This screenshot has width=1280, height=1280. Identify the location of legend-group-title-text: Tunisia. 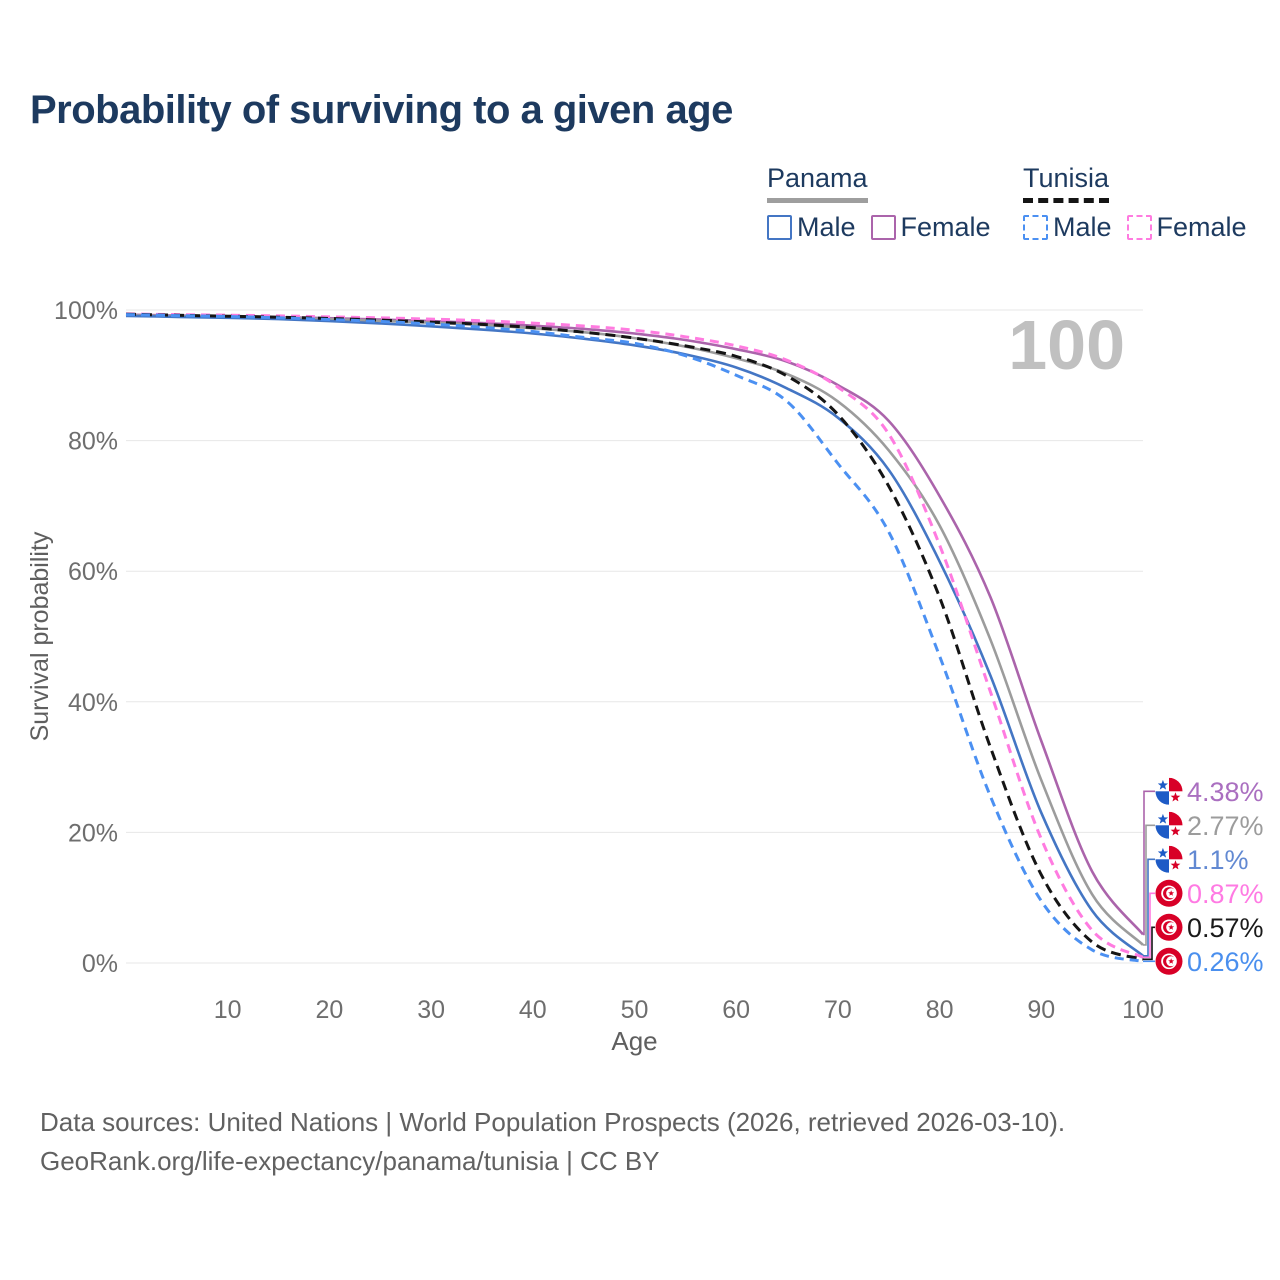
(1066, 178).